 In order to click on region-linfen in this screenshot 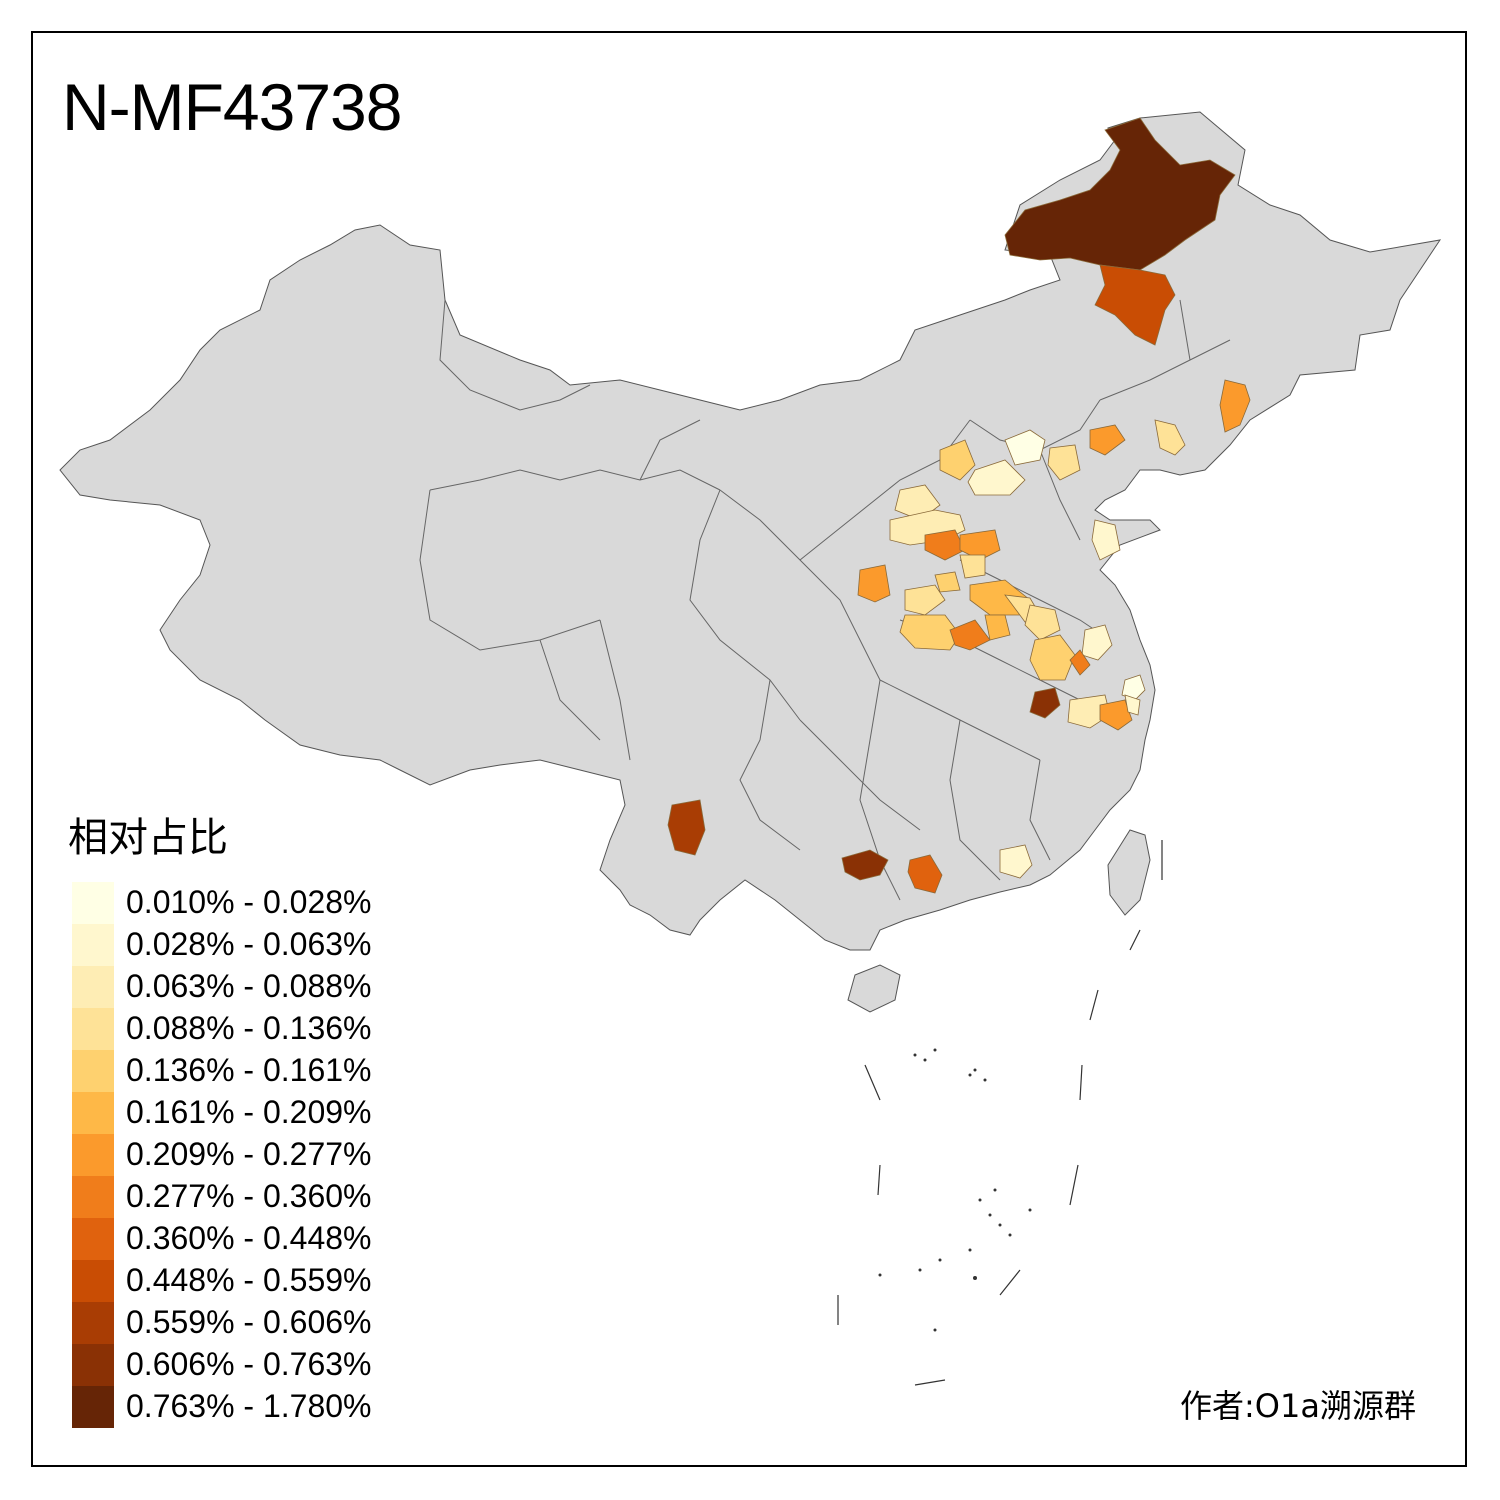, I will do `click(874, 583)`.